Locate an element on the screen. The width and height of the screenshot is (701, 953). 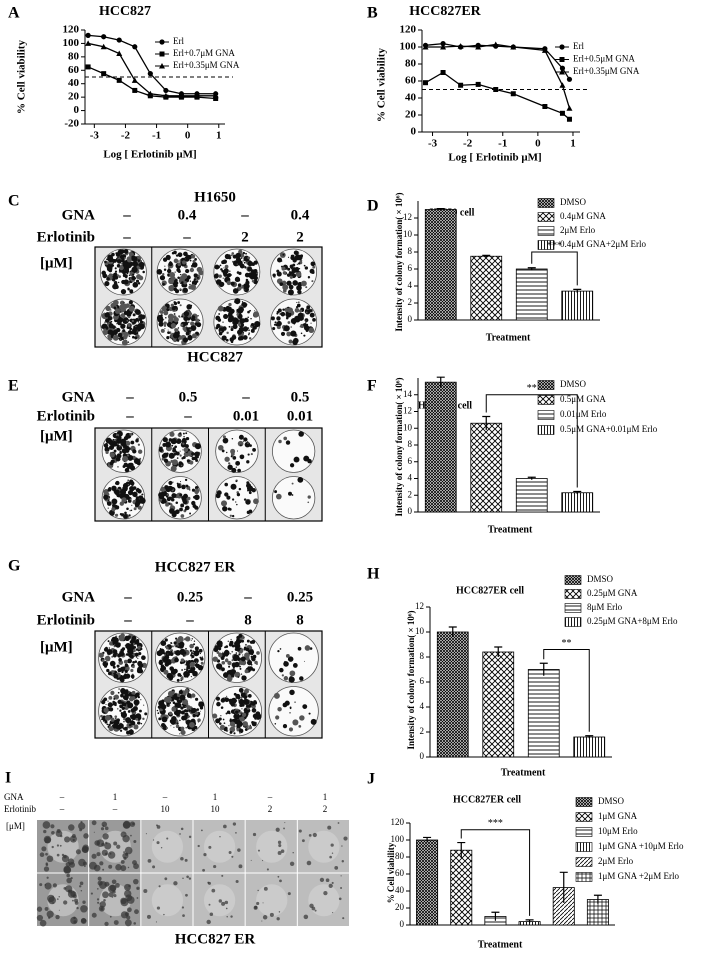
dose-label: – is located at coordinates (129, 416).